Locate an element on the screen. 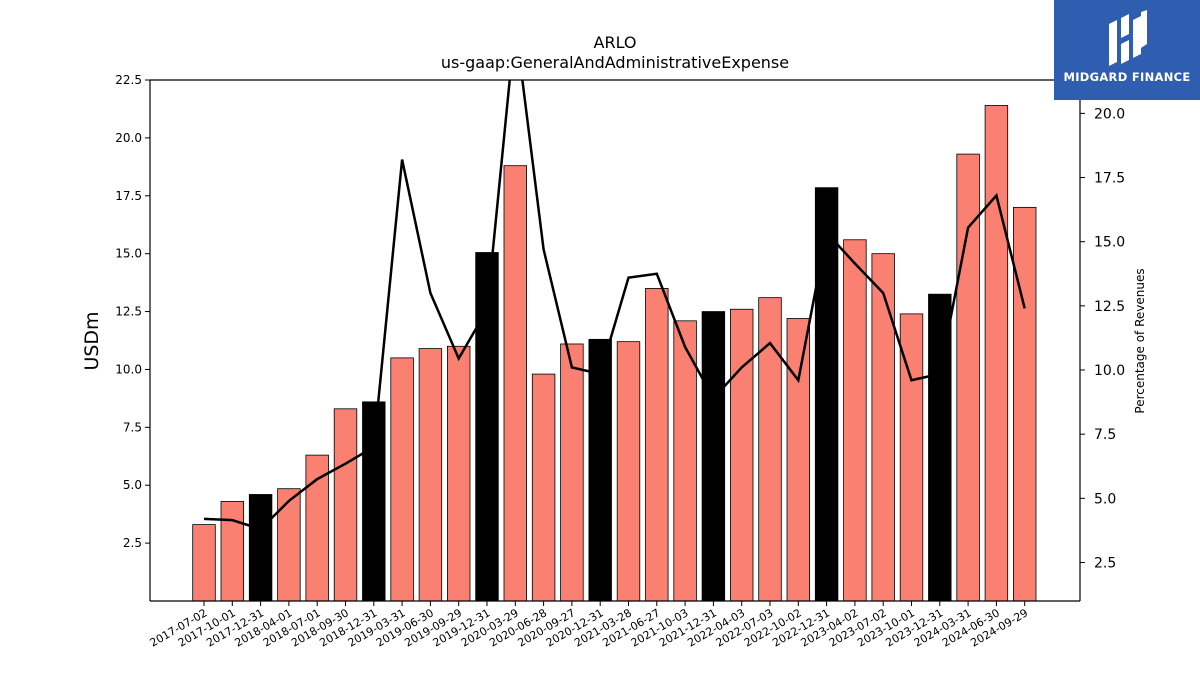 The width and height of the screenshot is (1200, 675). chart-title: ARLO is located at coordinates (615, 42).